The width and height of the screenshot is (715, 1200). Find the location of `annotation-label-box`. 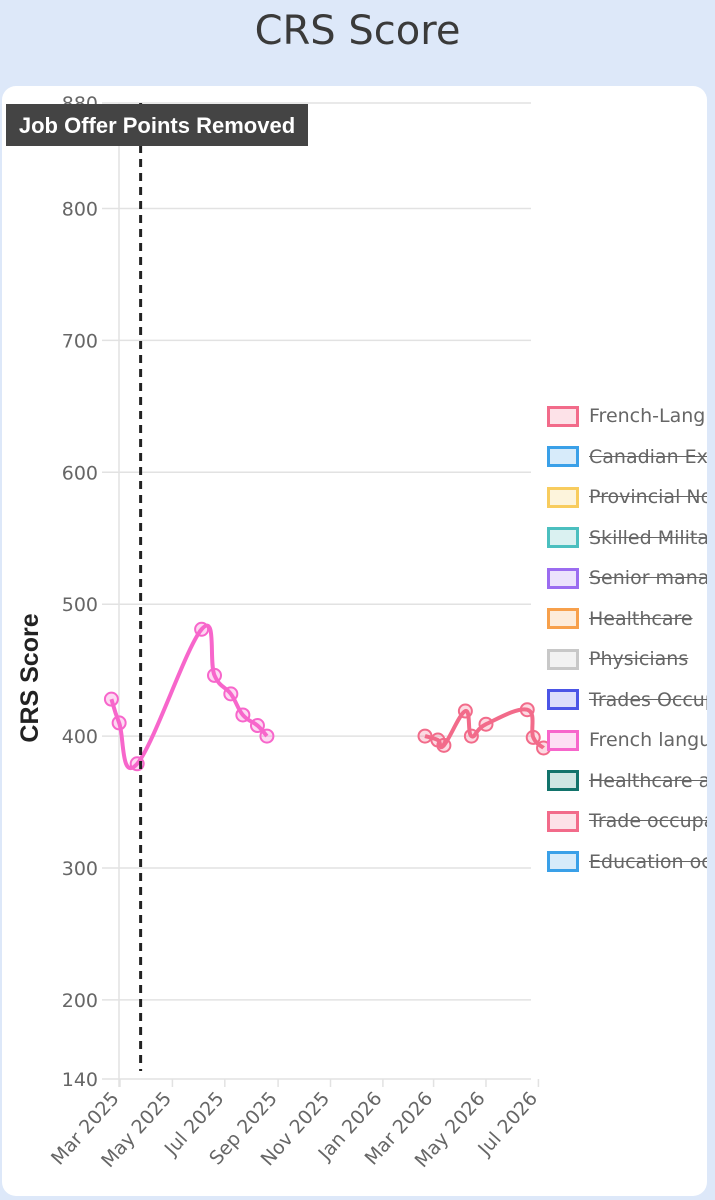

annotation-label-box is located at coordinates (157, 125).